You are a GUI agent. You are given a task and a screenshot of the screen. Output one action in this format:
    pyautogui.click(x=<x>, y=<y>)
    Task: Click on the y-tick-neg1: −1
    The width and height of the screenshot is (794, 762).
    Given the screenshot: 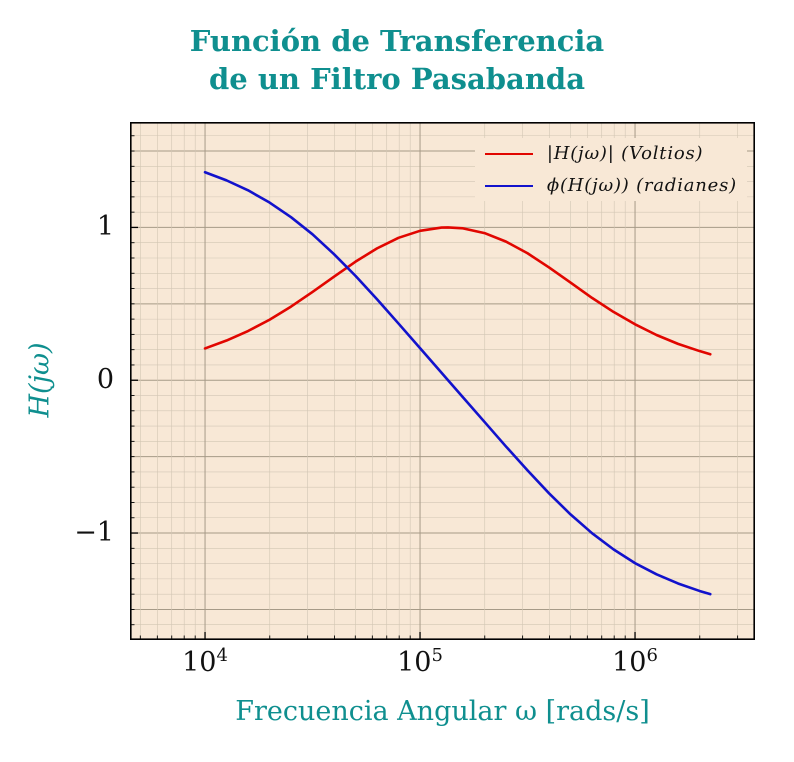 What is the action you would take?
    pyautogui.click(x=94, y=533)
    